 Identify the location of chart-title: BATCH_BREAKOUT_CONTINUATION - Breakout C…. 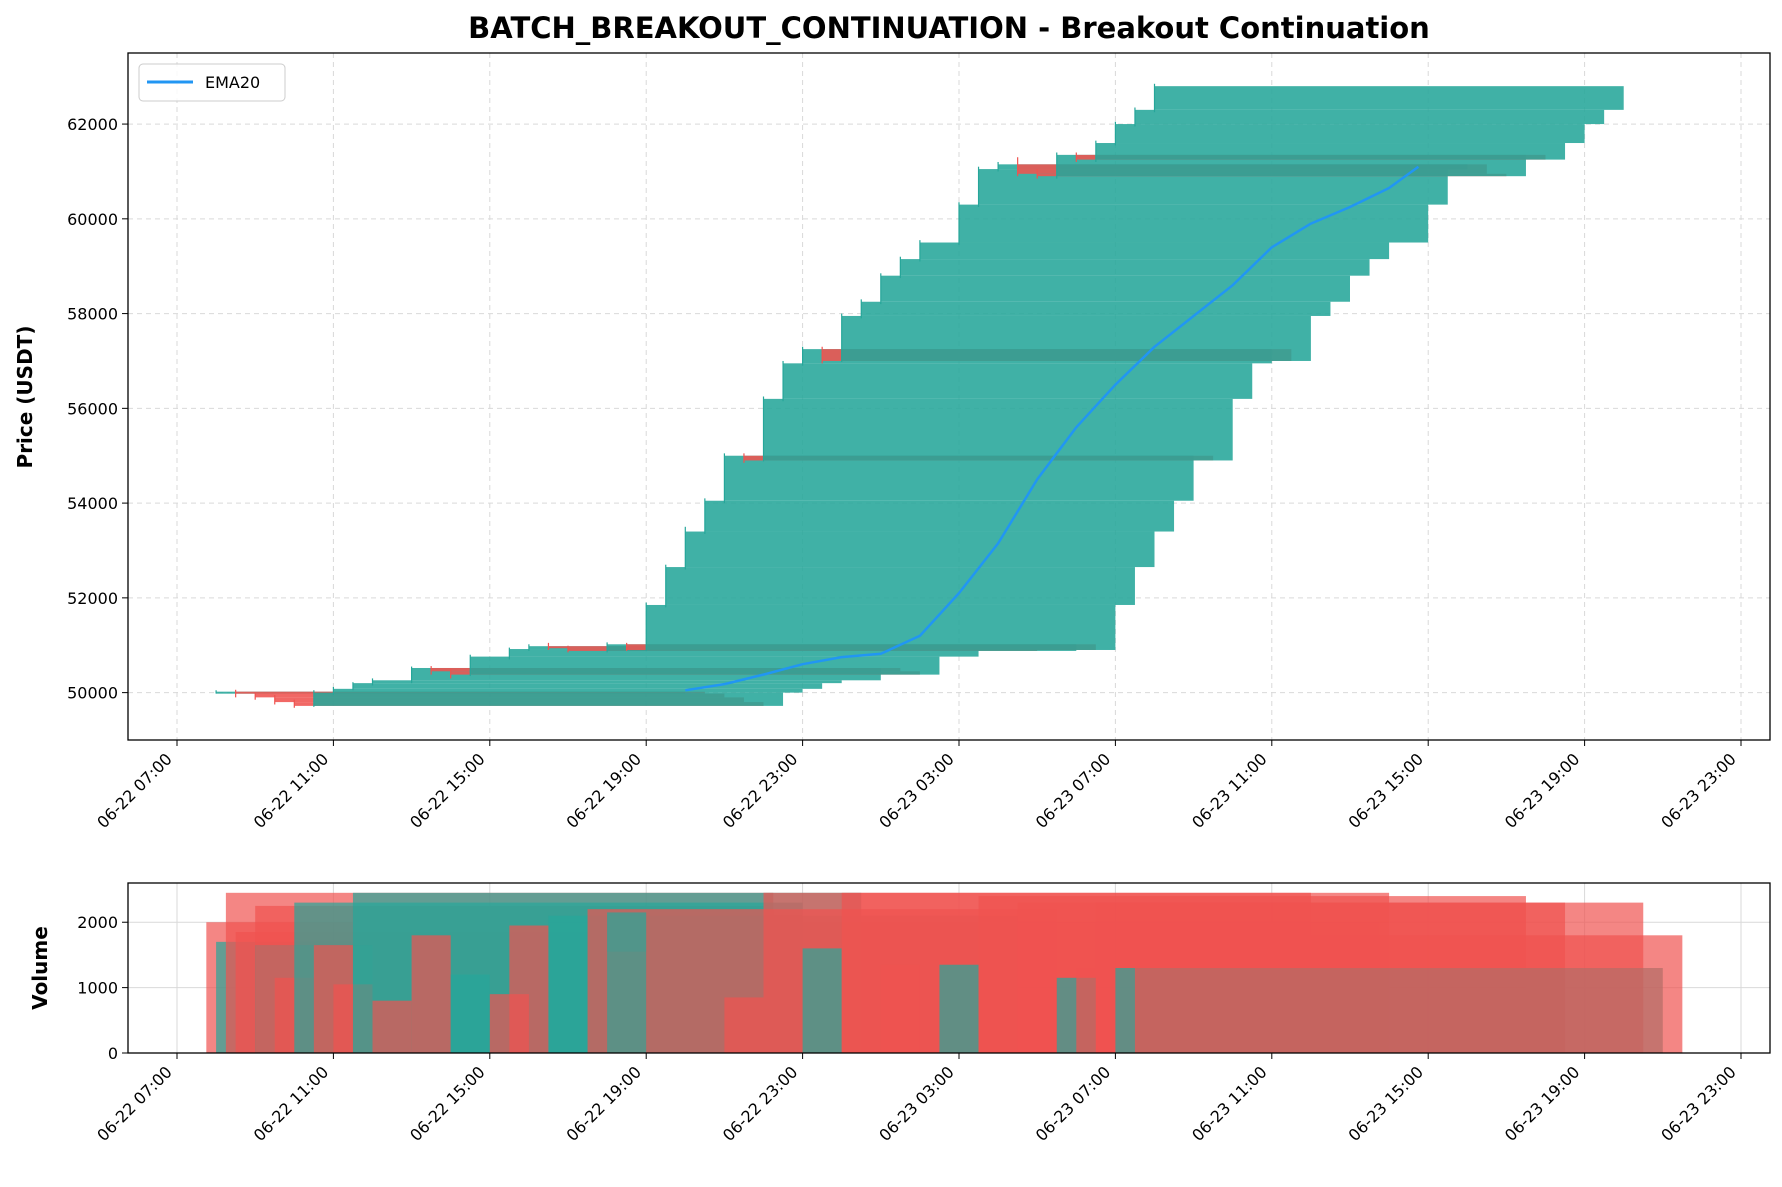
(949, 28).